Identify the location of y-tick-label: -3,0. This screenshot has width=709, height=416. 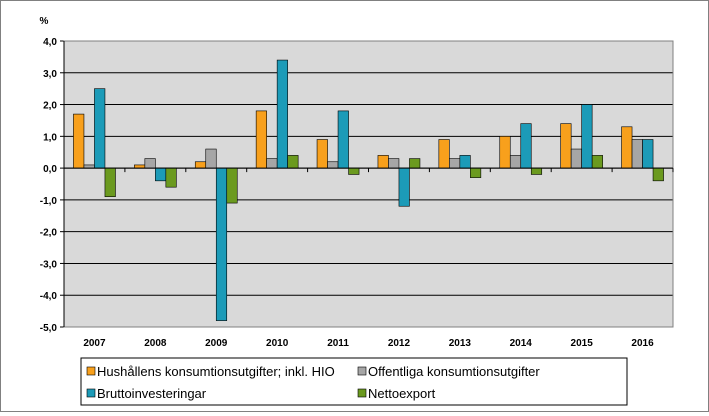
(49, 264).